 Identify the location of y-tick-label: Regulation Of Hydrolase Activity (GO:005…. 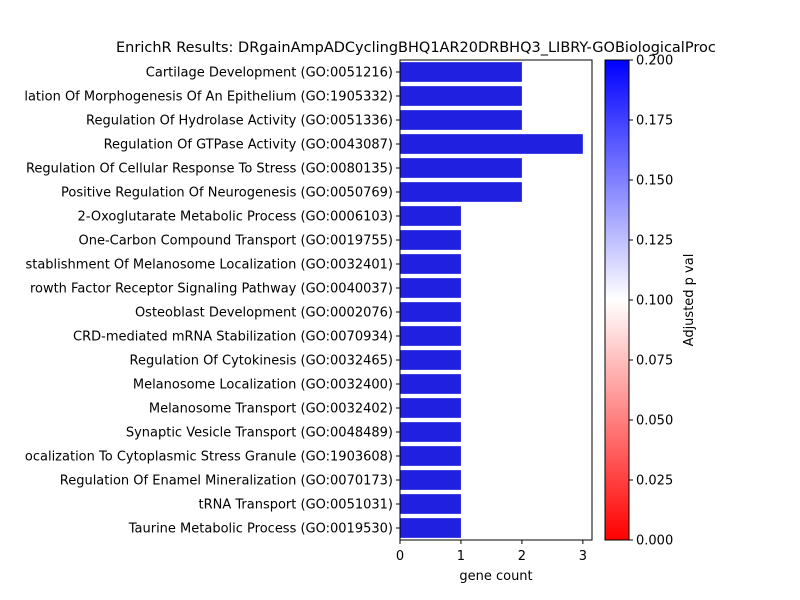
(239, 121).